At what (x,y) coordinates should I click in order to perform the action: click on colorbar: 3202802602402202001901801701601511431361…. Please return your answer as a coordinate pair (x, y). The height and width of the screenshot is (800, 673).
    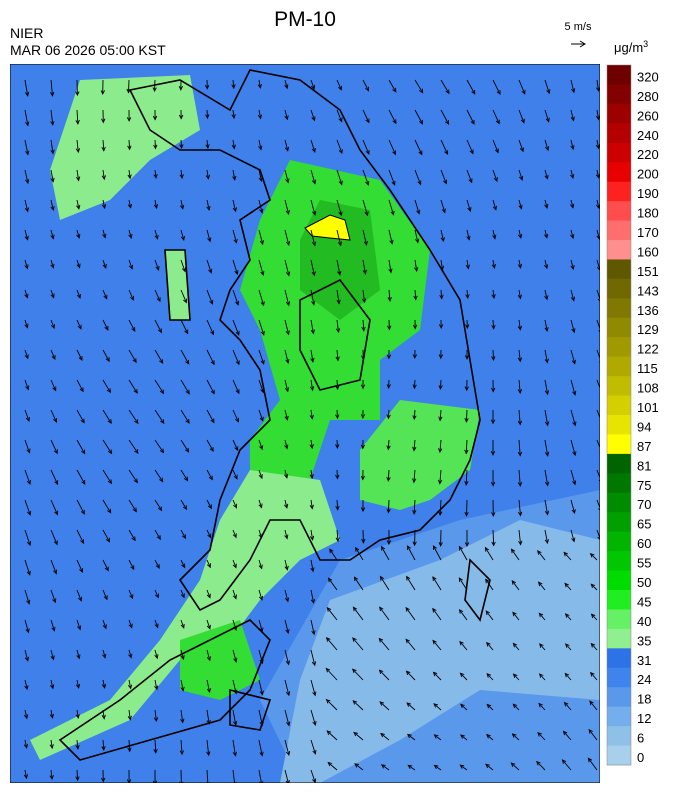
    Looking at the image, I should click on (632, 415).